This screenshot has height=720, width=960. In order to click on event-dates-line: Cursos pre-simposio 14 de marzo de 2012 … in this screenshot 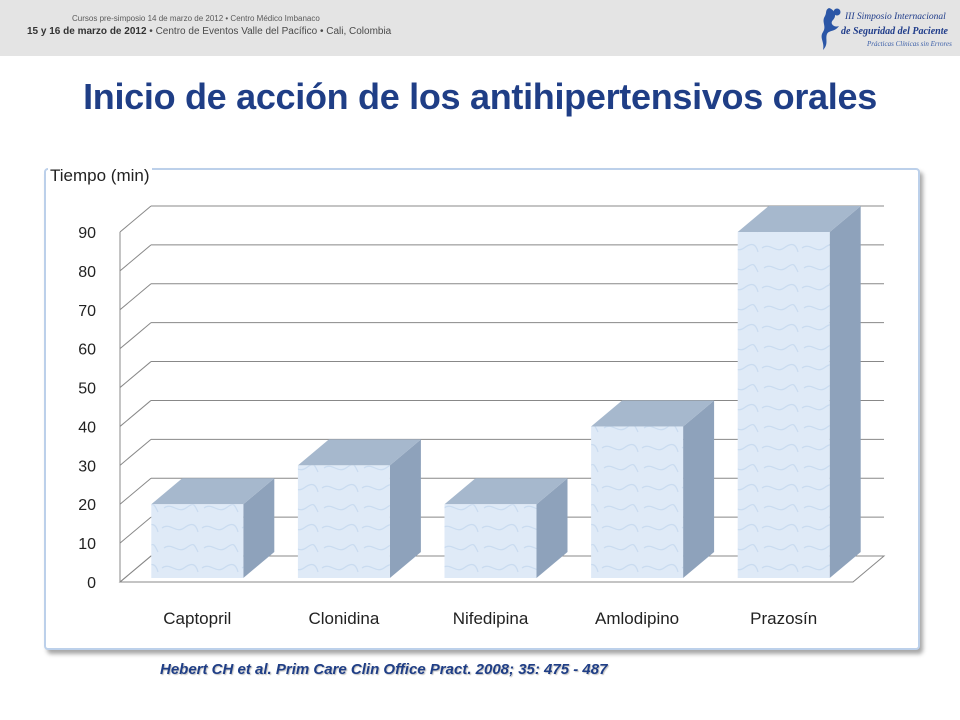, I will do `click(196, 18)`.